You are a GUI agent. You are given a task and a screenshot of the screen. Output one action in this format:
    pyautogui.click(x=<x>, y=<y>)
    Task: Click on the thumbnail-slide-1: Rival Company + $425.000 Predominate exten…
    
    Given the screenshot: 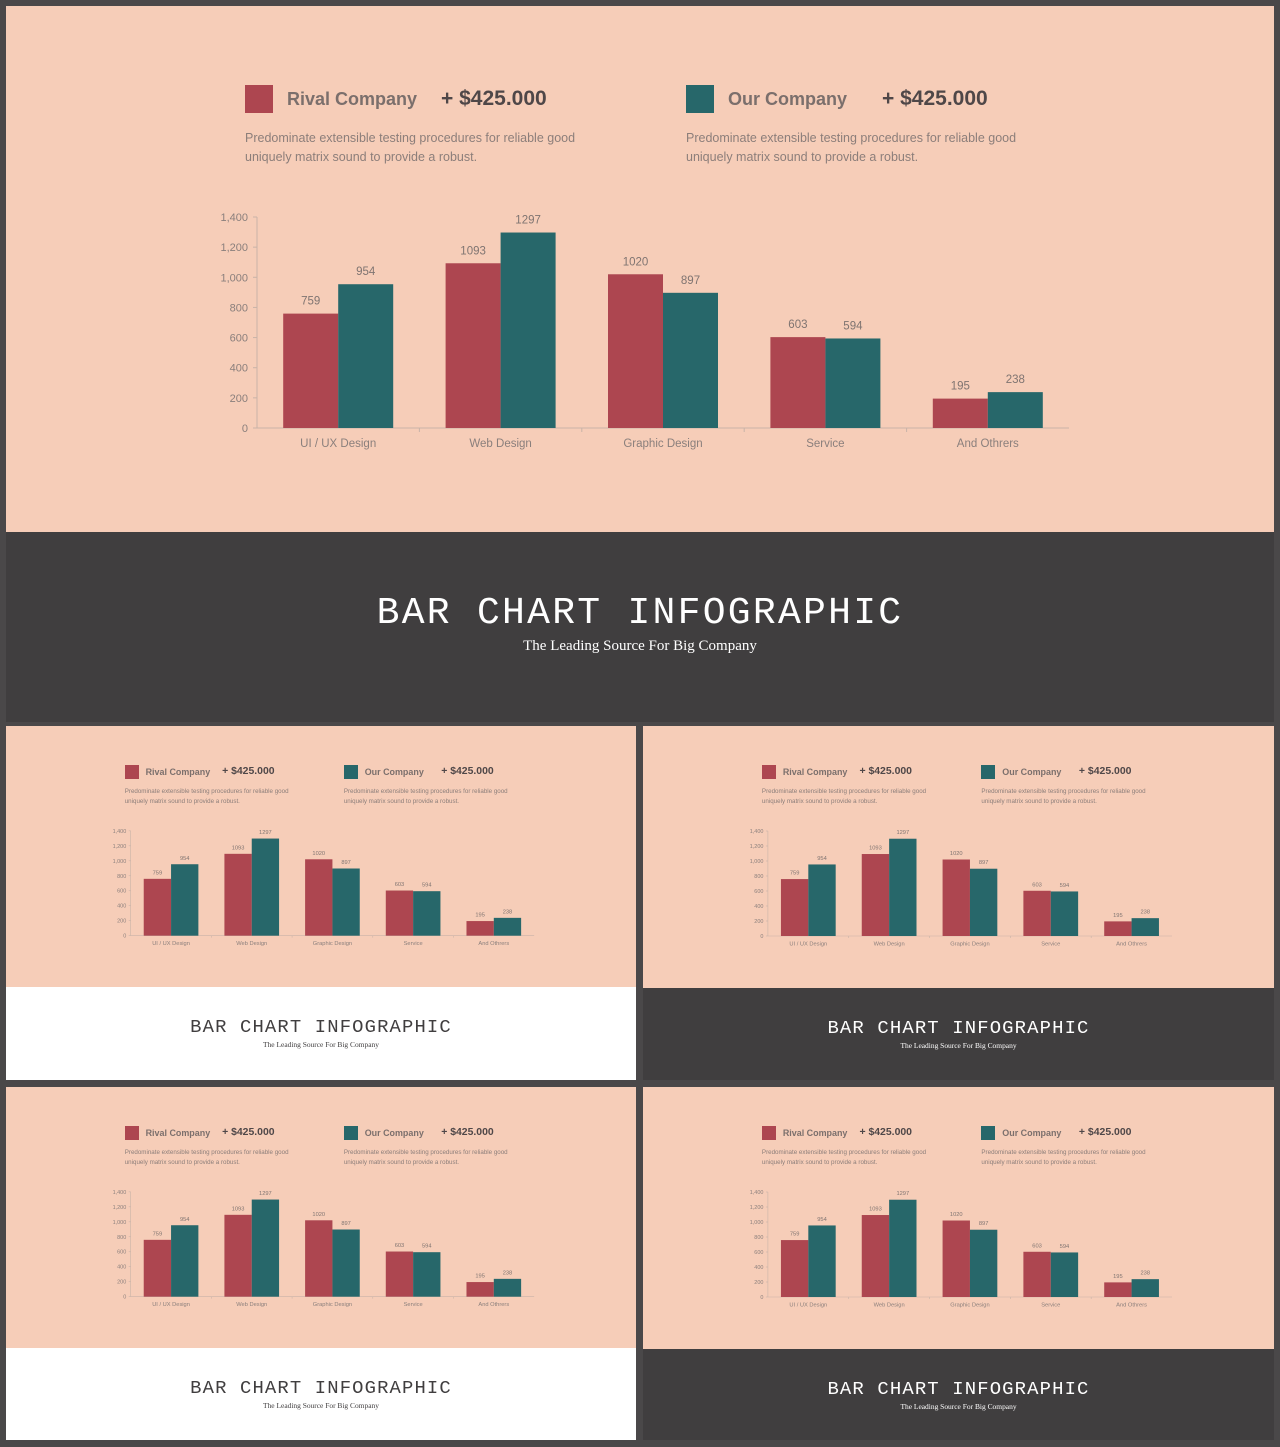 What is the action you would take?
    pyautogui.click(x=321, y=903)
    